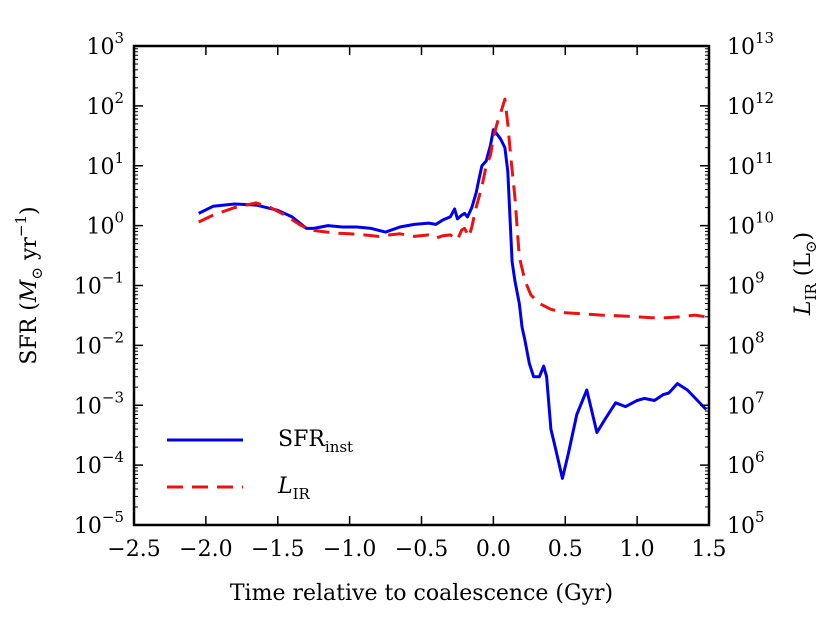 The image size is (830, 625). I want to click on y2-axis-label-close: ), so click(803, 236).